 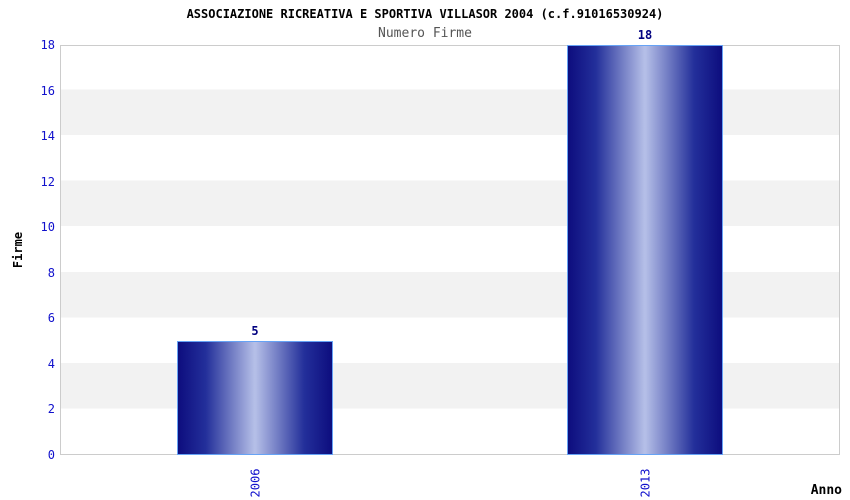 I want to click on y-axis-title-text: Firme, so click(x=18, y=250).